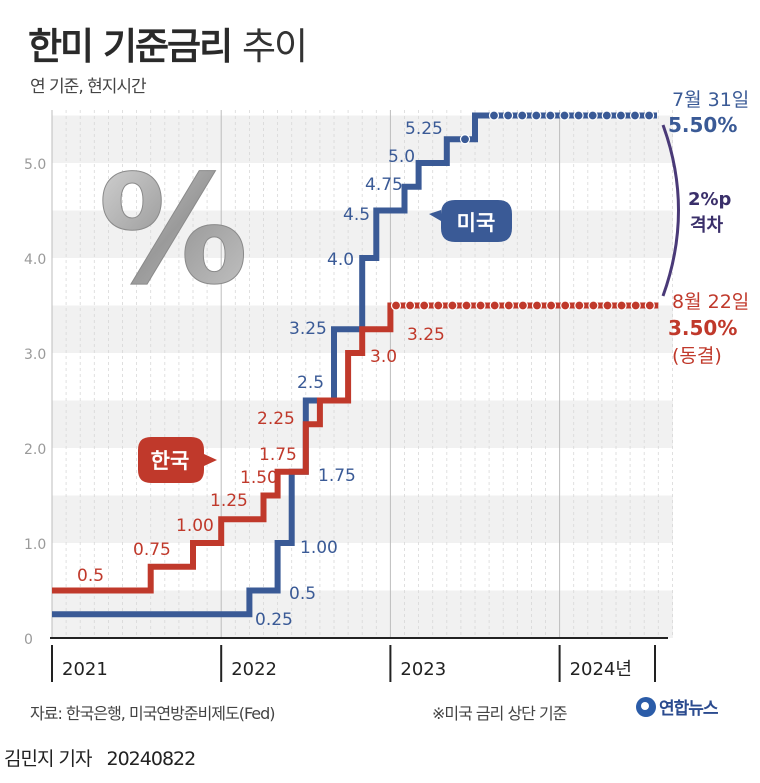  What do you see at coordinates (130, 46) in the screenshot?
I see `title-bold: 한미 기준금리` at bounding box center [130, 46].